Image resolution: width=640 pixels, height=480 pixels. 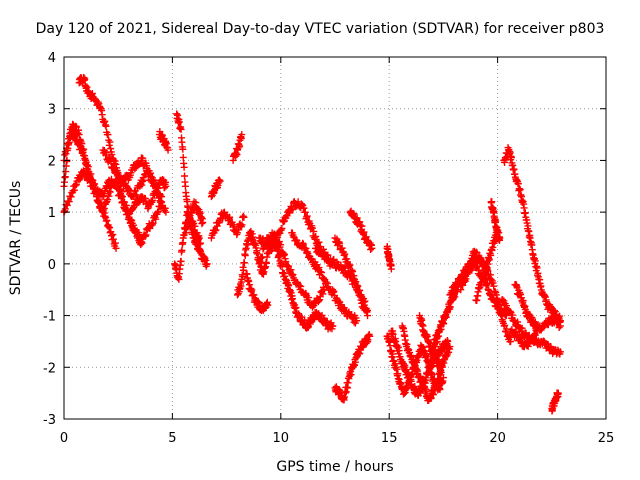 What do you see at coordinates (16, 238) in the screenshot?
I see `y-axis-label: SDTVAR / TECUs` at bounding box center [16, 238].